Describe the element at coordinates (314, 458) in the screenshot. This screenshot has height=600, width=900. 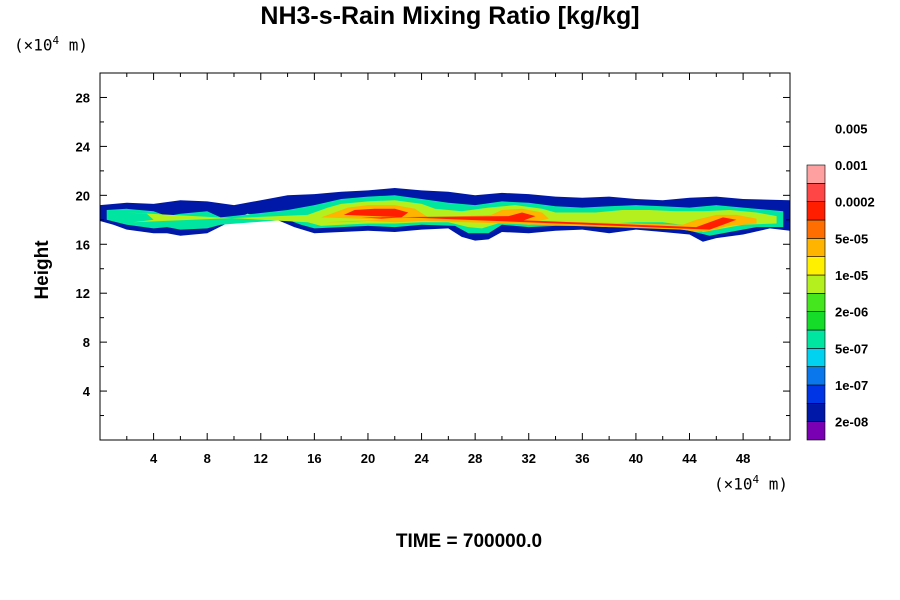
I see `x-tick-label: 16` at that location.